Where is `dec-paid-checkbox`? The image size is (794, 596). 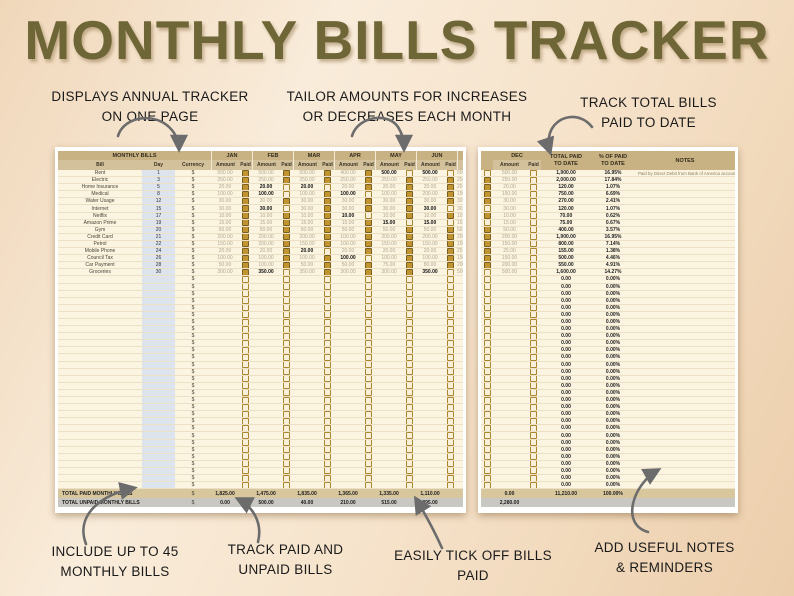 dec-paid-checkbox is located at coordinates (533, 357).